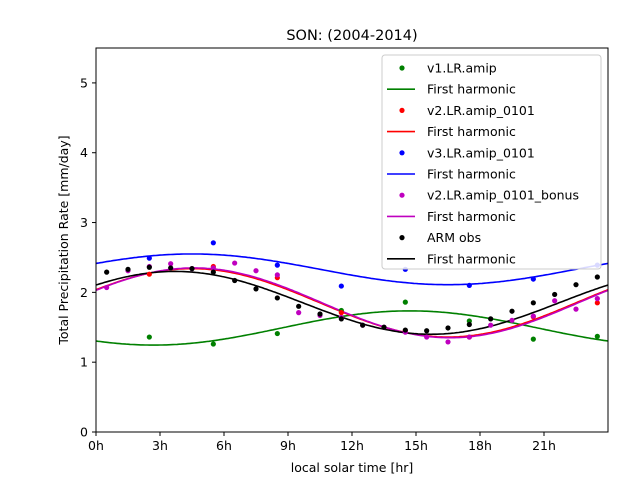 This screenshot has width=640, height=484. Describe the element at coordinates (503, 195) in the screenshot. I see `legend-label: v2.LR.amip_0101_bonus` at that location.